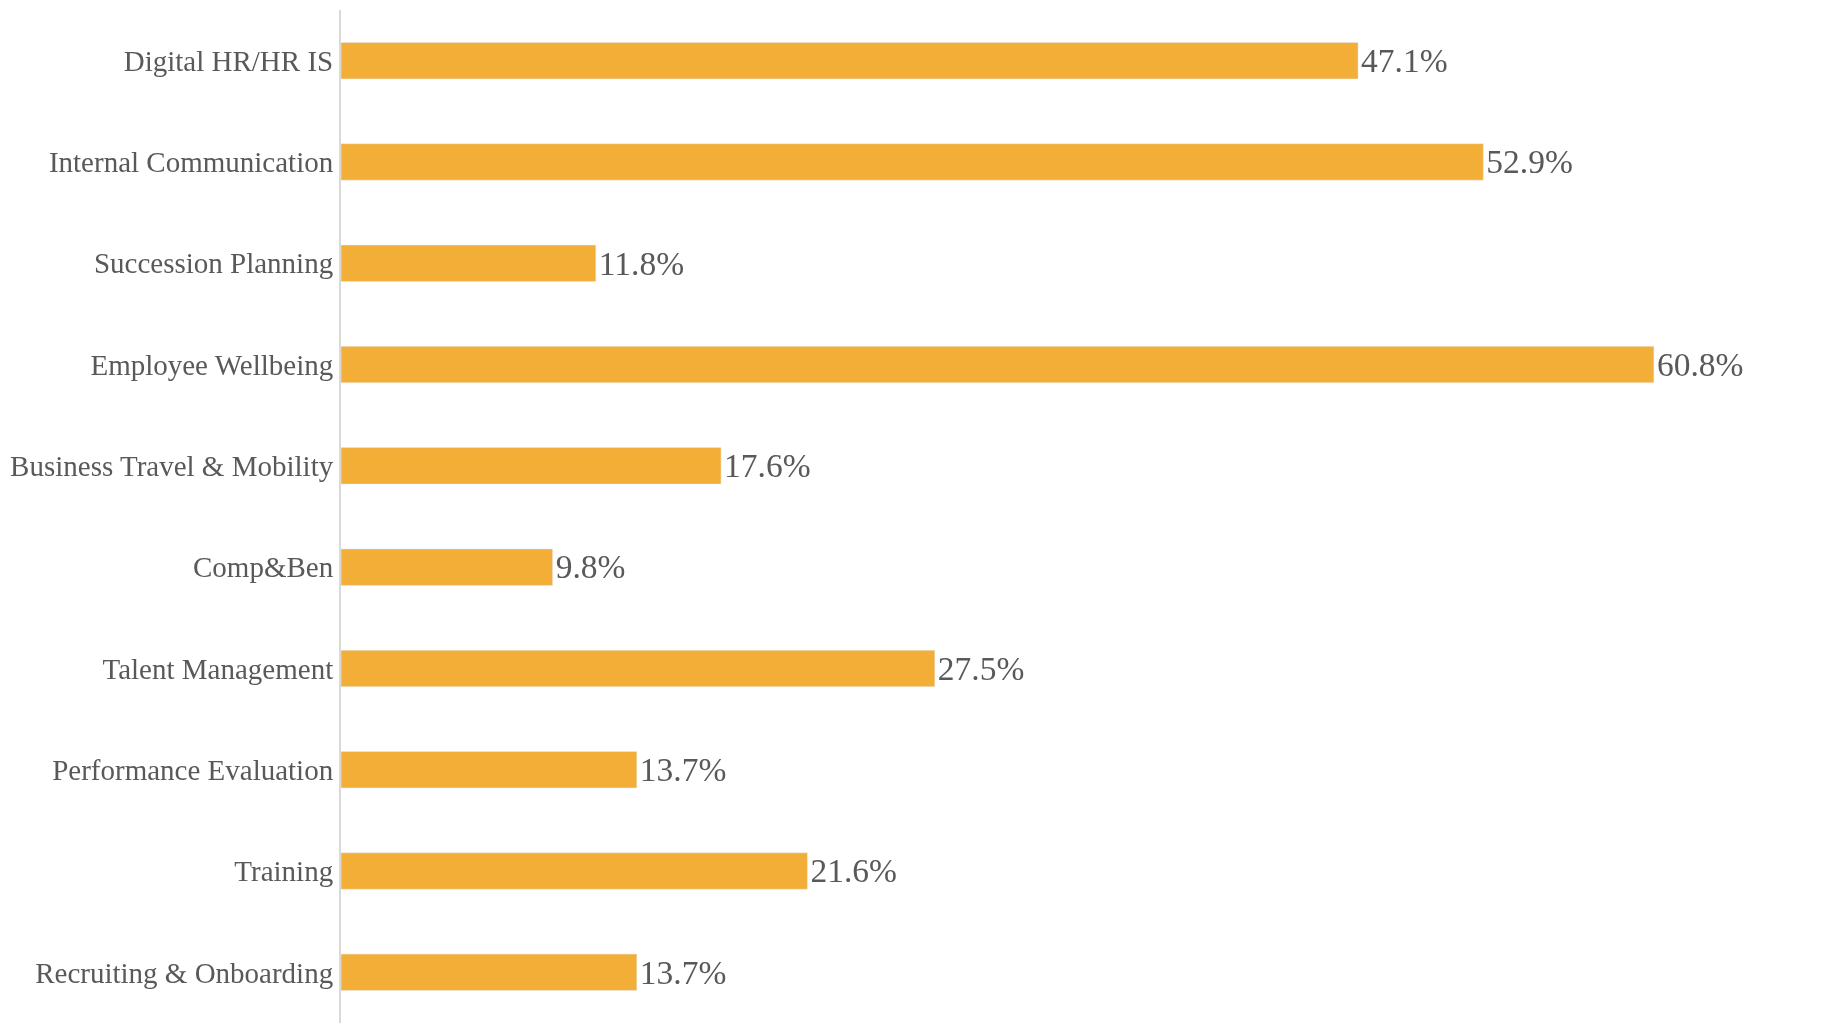 Image resolution: width=1833 pixels, height=1033 pixels. I want to click on y-tick-label: Digital HR/HR IS, so click(228, 60).